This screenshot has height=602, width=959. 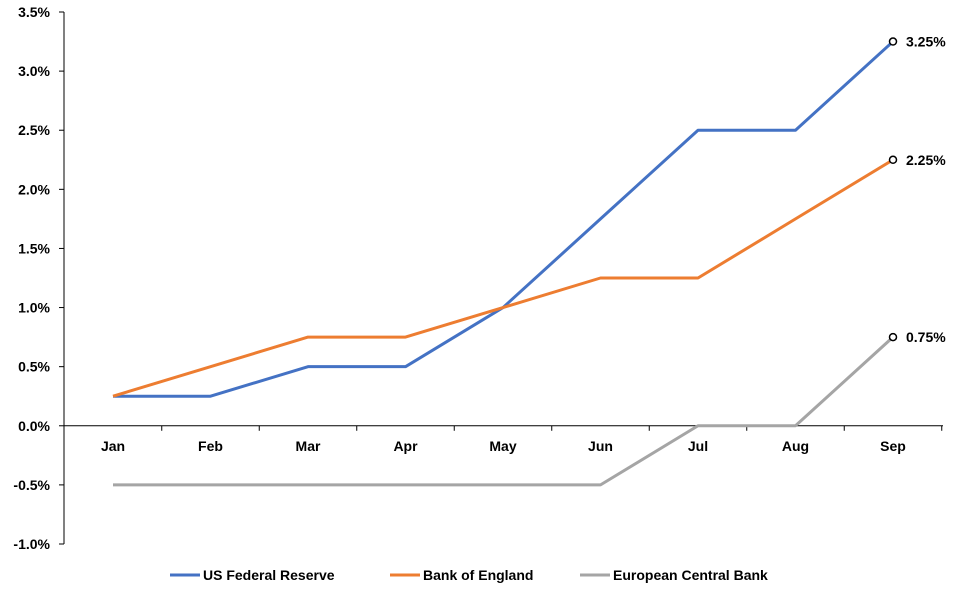 What do you see at coordinates (690, 575) in the screenshot?
I see `legend-label: European Central Bank` at bounding box center [690, 575].